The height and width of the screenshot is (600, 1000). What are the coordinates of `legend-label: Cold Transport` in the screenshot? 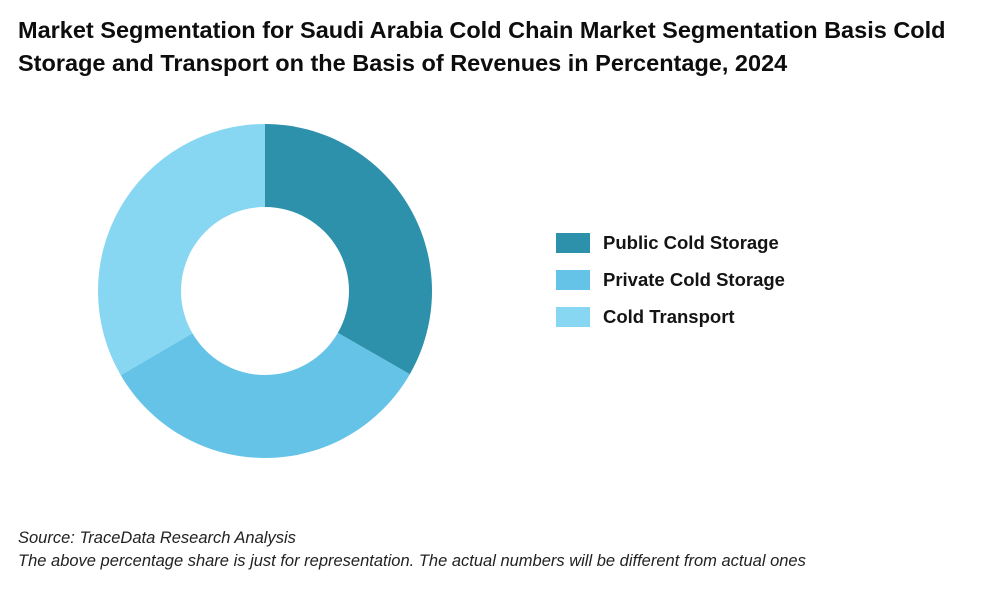 It's located at (669, 316).